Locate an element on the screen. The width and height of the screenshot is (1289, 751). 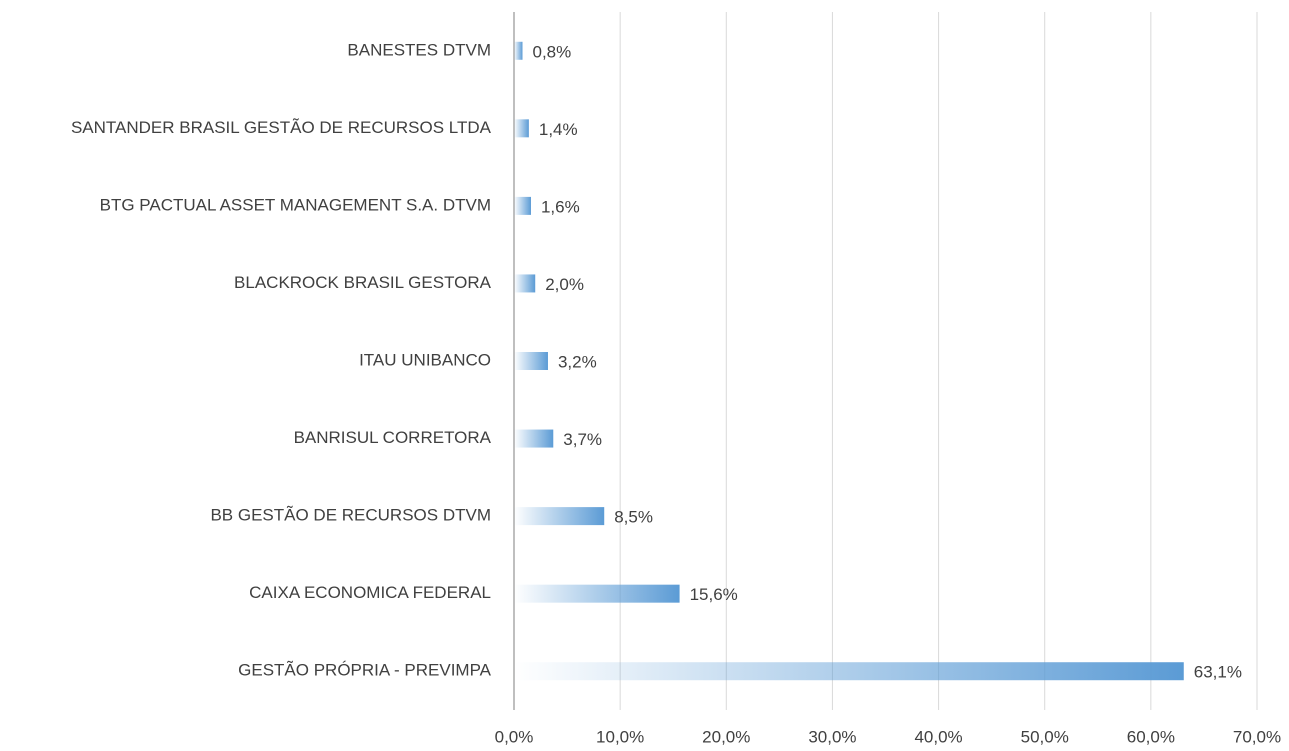
data-label: 3,7% is located at coordinates (582, 439).